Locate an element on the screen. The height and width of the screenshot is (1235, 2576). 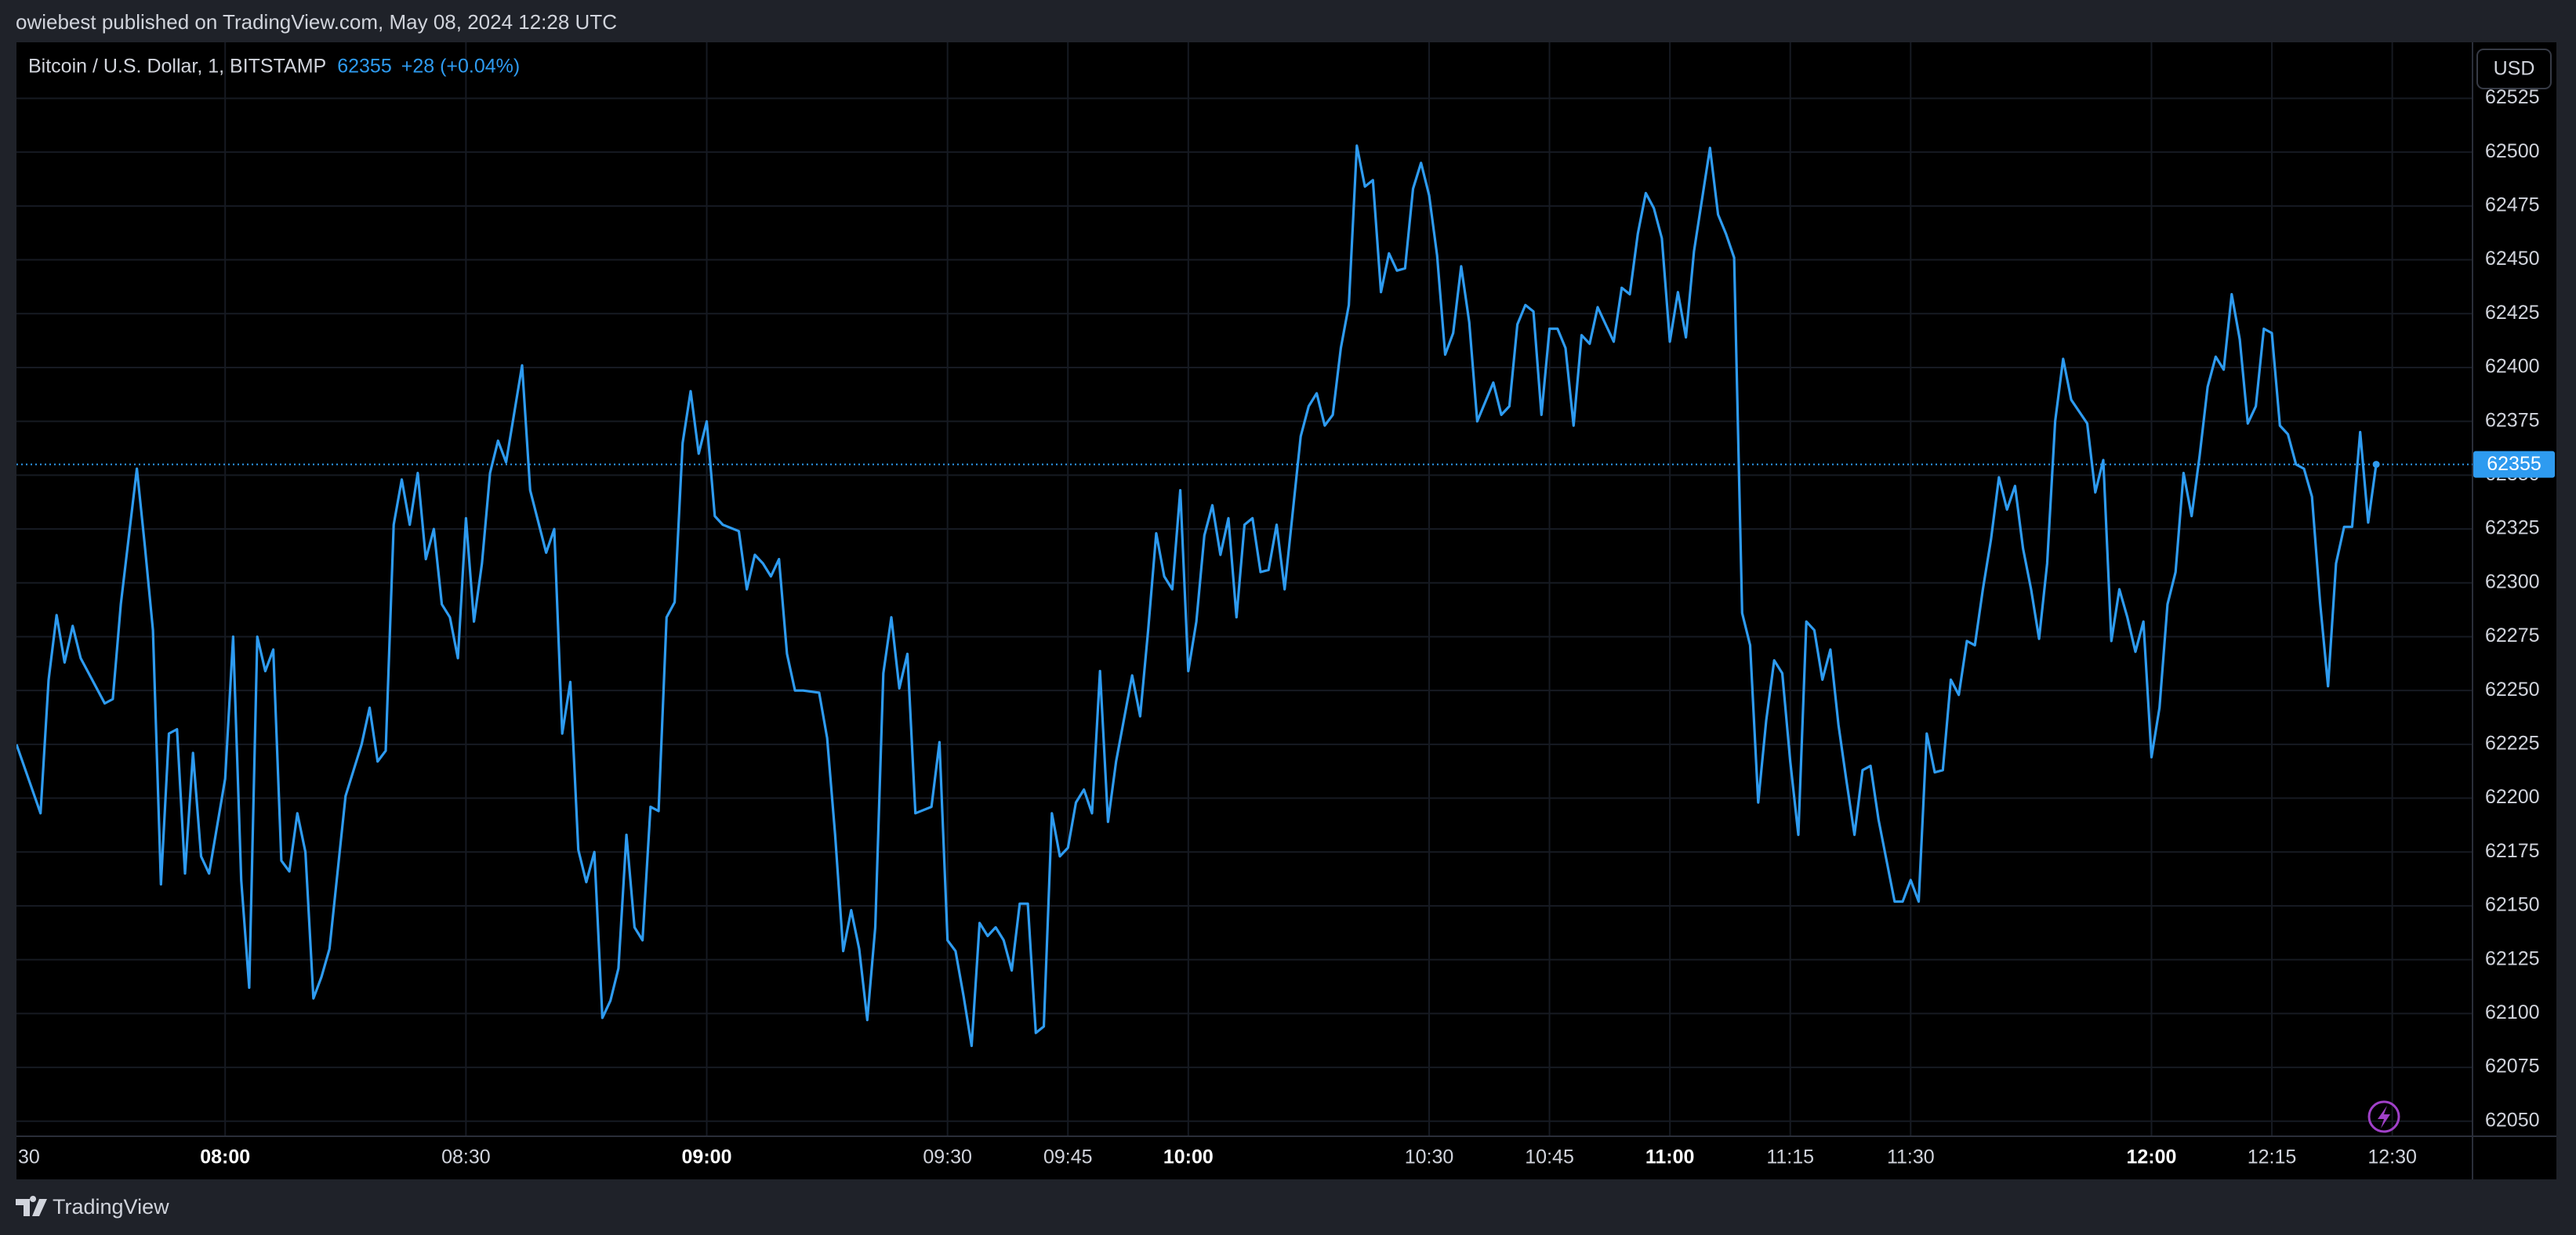
y-tick-label: 62100 is located at coordinates (2513, 1012).